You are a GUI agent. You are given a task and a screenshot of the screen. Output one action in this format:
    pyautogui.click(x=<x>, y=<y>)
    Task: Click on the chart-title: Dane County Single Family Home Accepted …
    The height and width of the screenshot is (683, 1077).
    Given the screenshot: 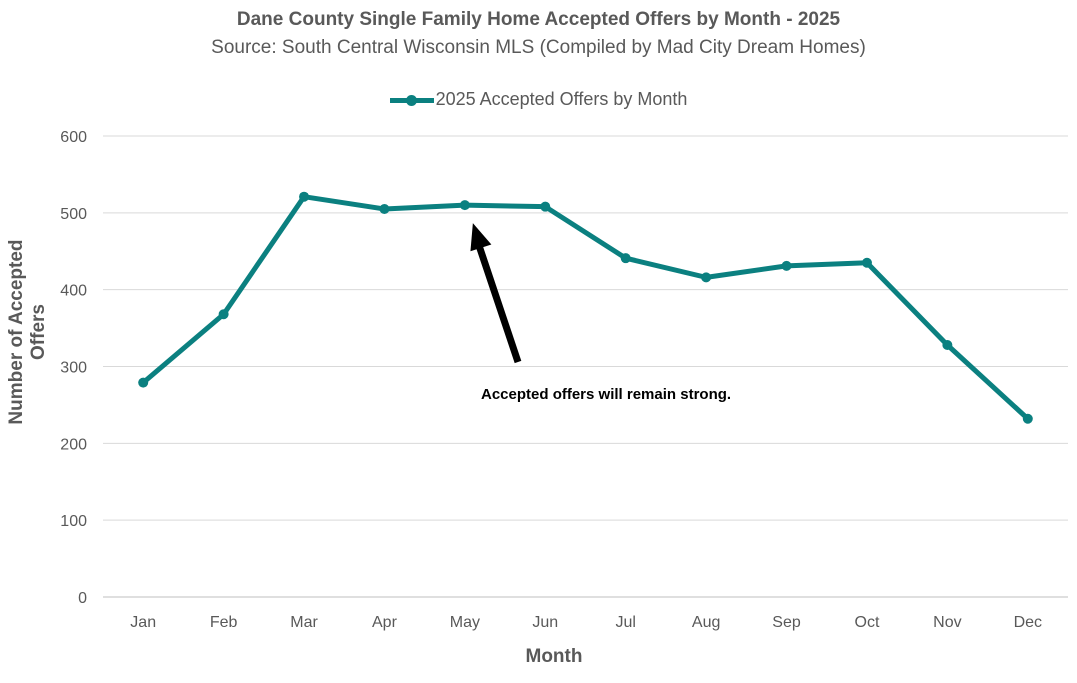 What is the action you would take?
    pyautogui.click(x=538, y=19)
    